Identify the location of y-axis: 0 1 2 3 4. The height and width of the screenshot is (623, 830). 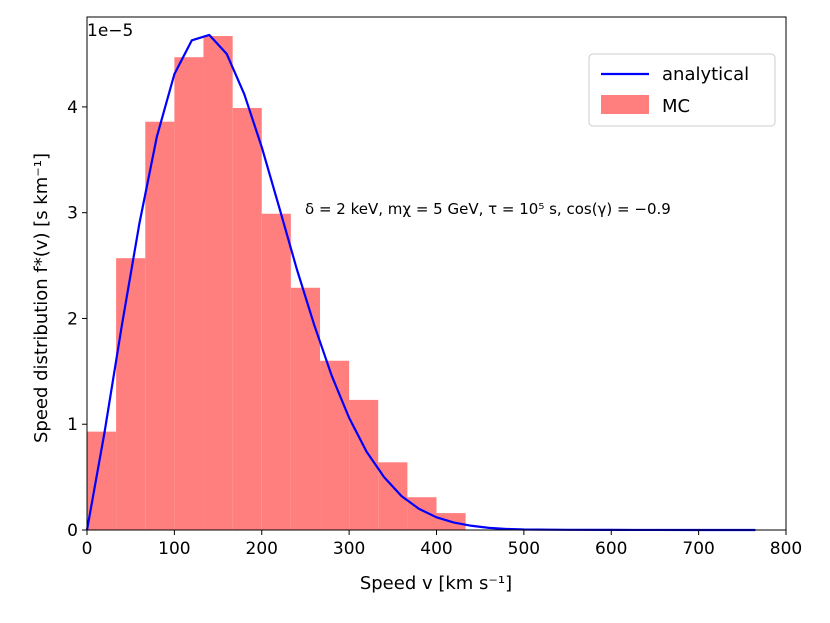
(77, 319).